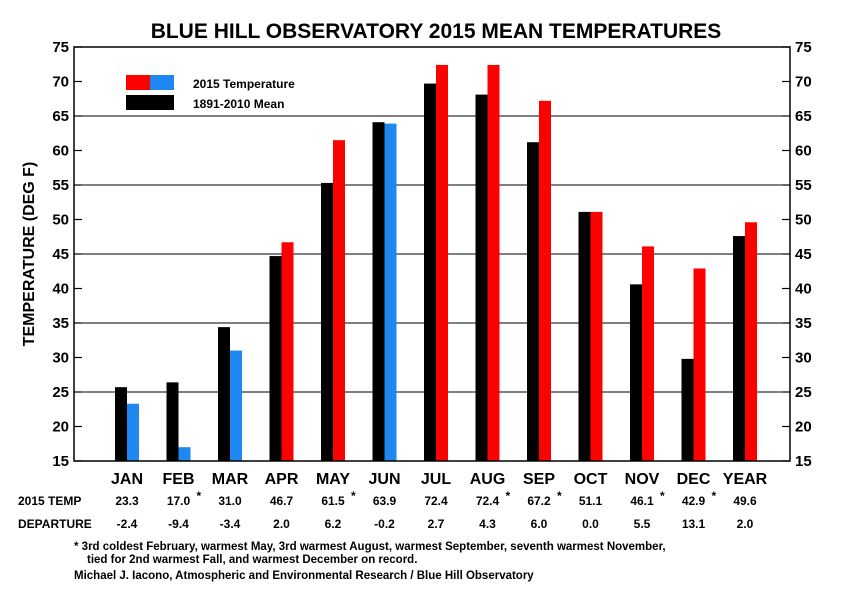 The height and width of the screenshot is (603, 850). Describe the element at coordinates (803, 427) in the screenshot. I see `y-tick-label-right: 20` at that location.